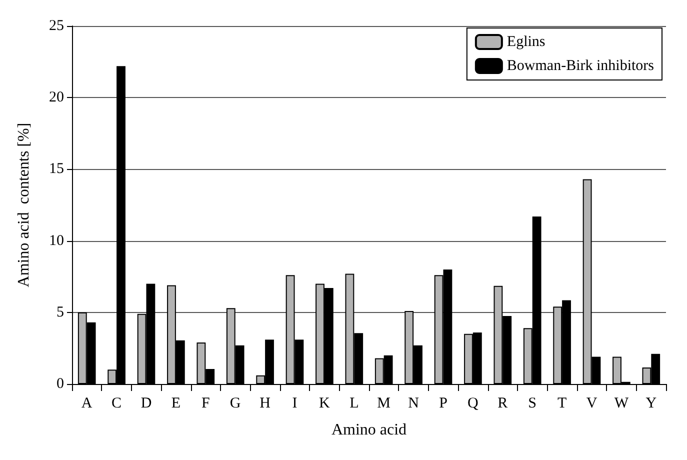 Image resolution: width=687 pixels, height=460 pixels. What do you see at coordinates (265, 404) in the screenshot?
I see `x-tick-label: H` at bounding box center [265, 404].